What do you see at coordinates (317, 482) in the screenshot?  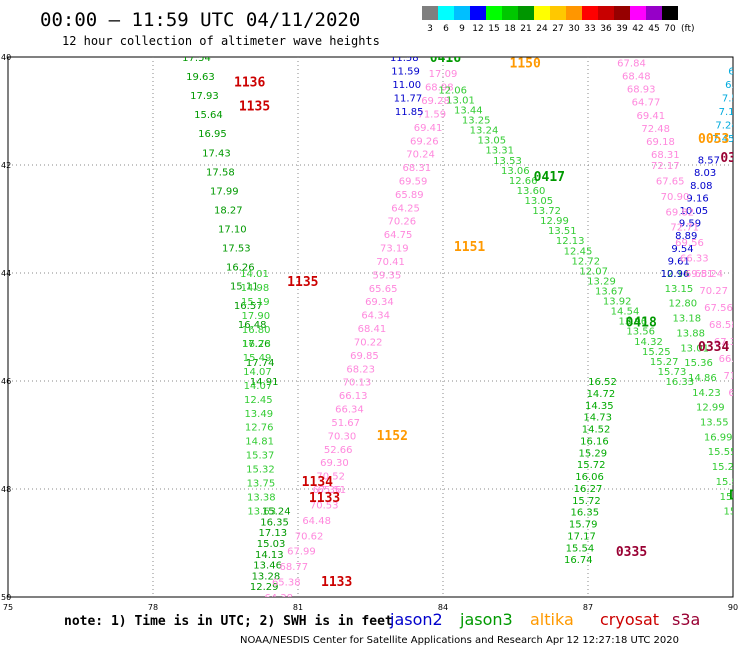 I see `pass-time-label: 1134` at bounding box center [317, 482].